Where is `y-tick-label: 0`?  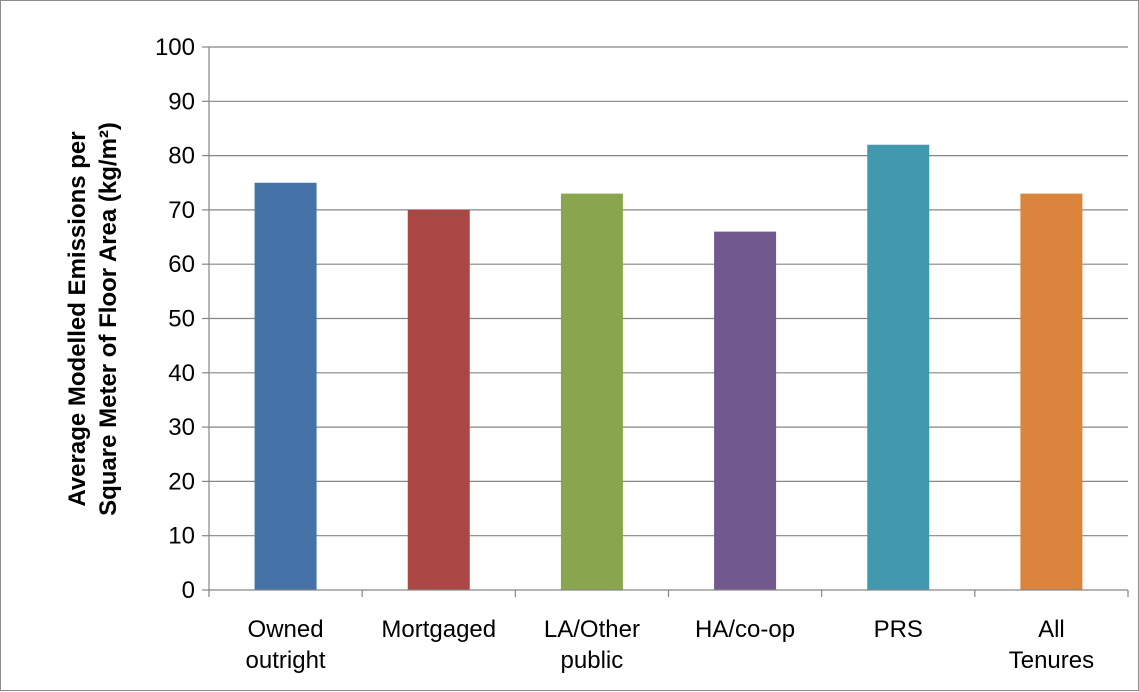
y-tick-label: 0 is located at coordinates (188, 590).